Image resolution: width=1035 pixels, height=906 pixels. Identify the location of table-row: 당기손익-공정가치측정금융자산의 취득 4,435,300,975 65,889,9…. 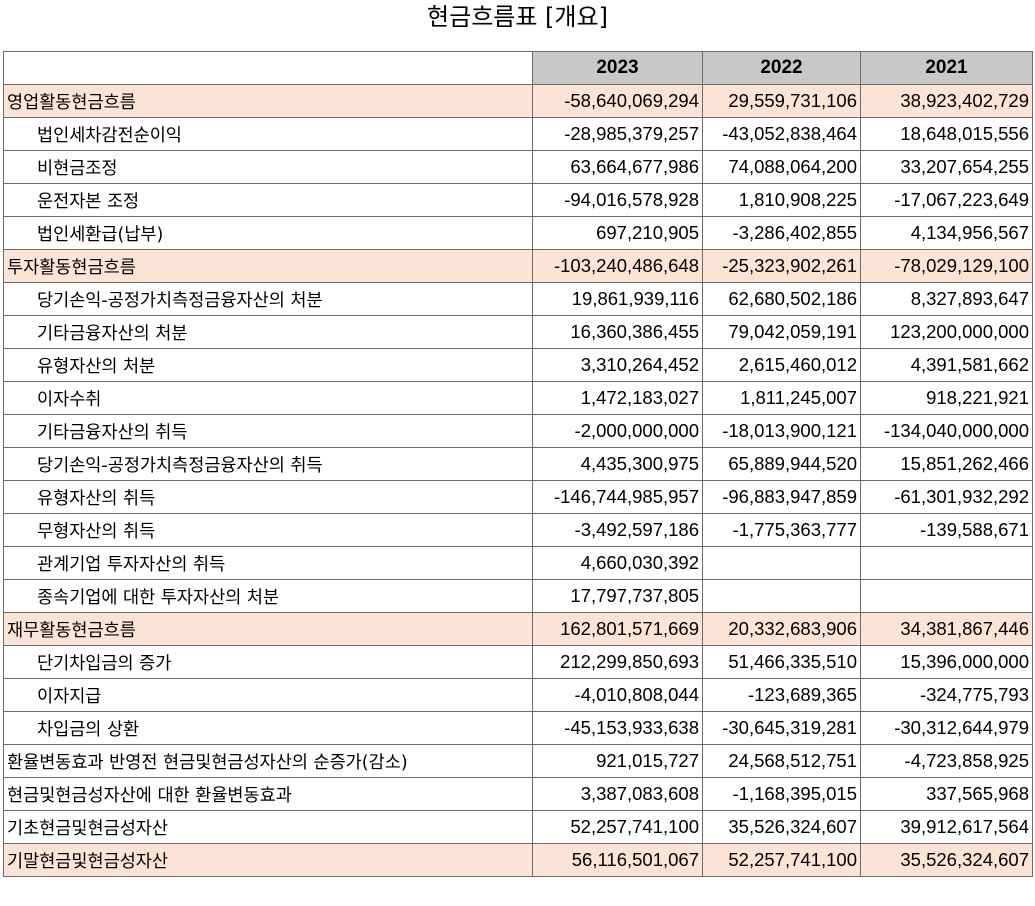
(518, 464).